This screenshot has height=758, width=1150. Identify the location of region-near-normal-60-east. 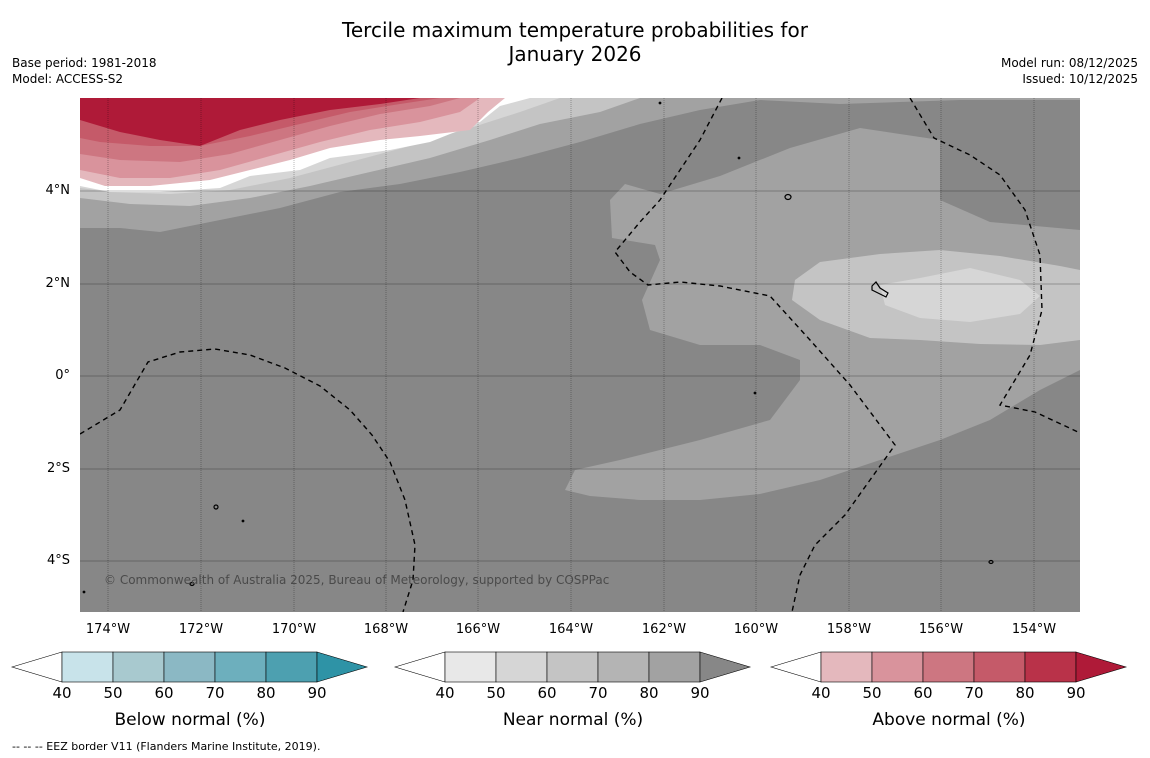
(960, 295).